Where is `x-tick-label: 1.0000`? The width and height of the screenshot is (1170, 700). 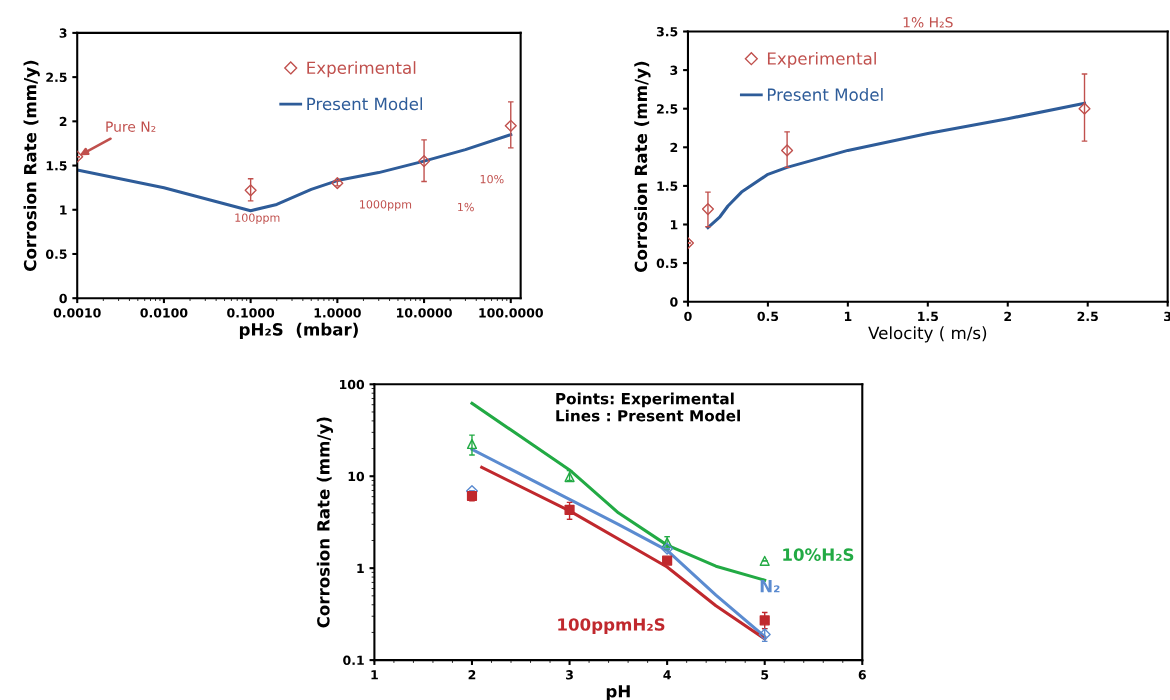 x-tick-label: 1.0000 is located at coordinates (337, 313).